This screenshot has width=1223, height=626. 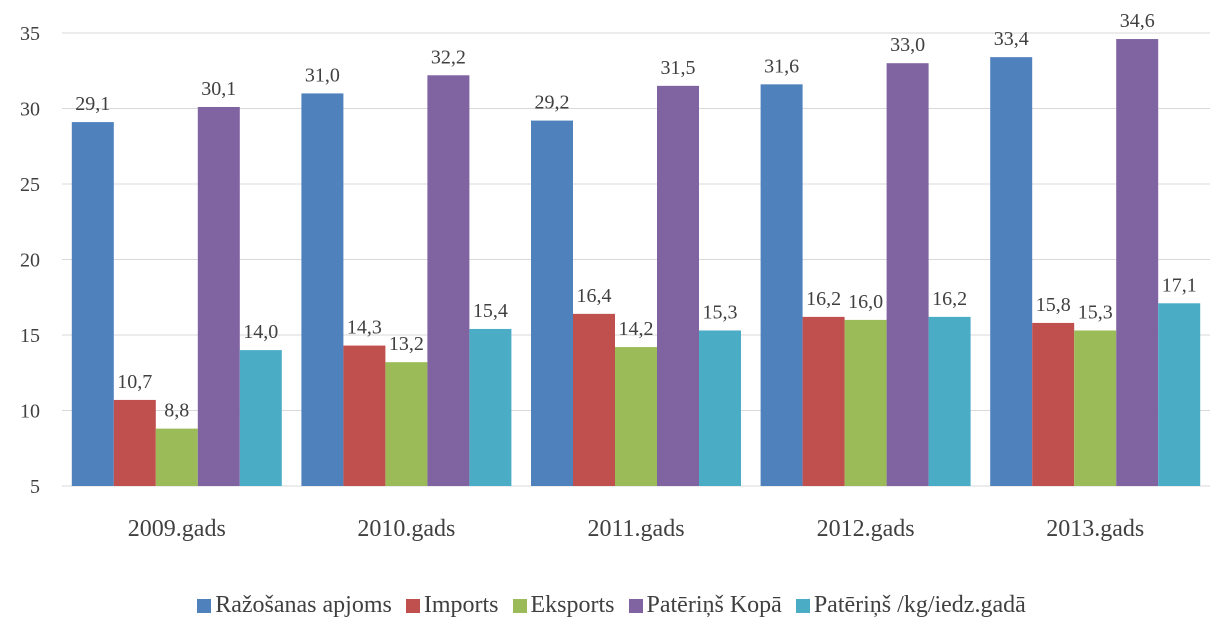 What do you see at coordinates (636, 329) in the screenshot?
I see `value-label: 14,2` at bounding box center [636, 329].